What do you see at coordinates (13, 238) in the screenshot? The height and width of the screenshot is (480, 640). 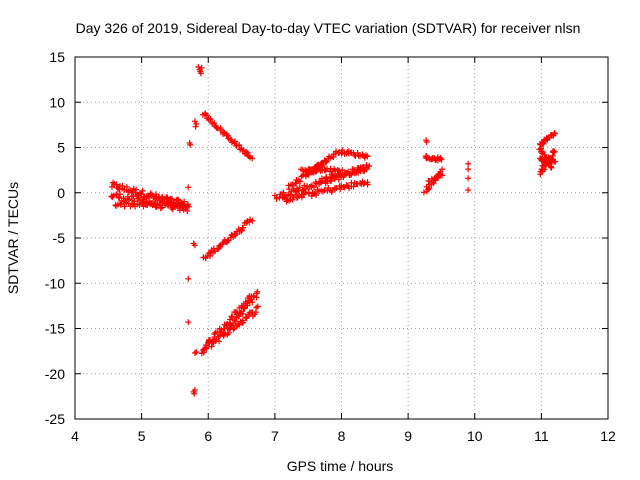 I see `y-axis-label: SDTVAR / TECUs` at bounding box center [13, 238].